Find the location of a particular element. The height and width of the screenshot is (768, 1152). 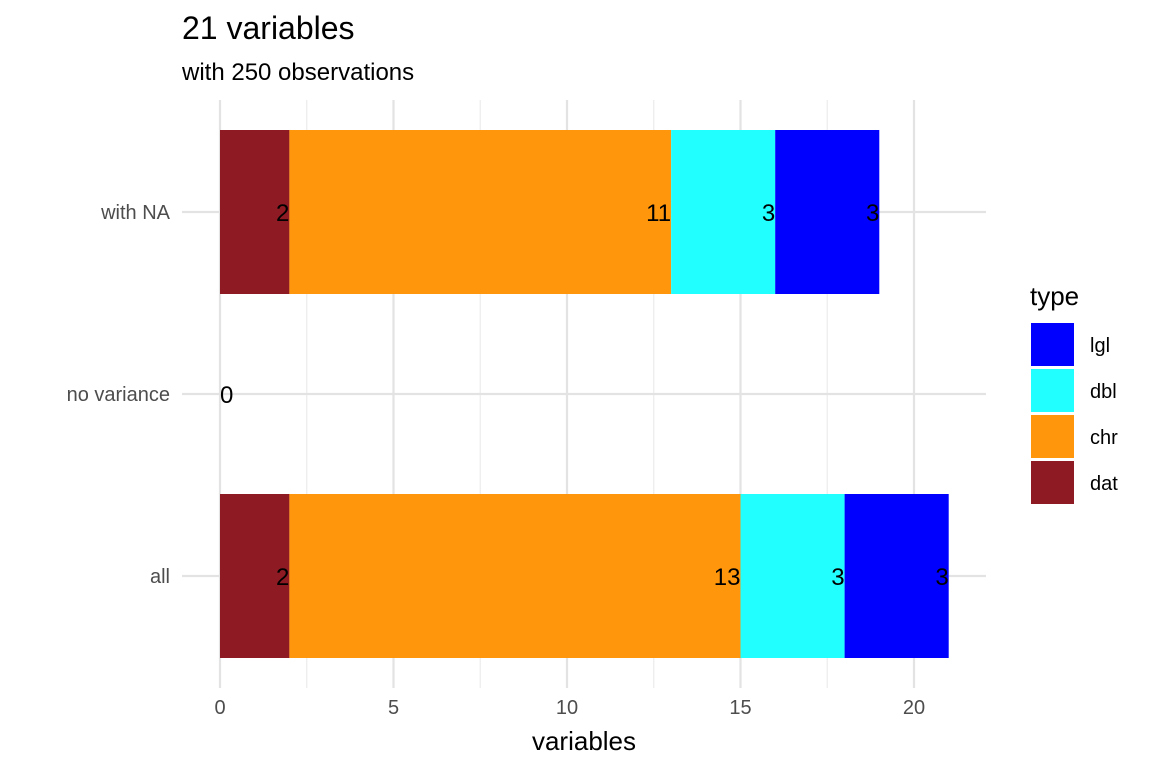

data-label: 11 is located at coordinates (658, 213).